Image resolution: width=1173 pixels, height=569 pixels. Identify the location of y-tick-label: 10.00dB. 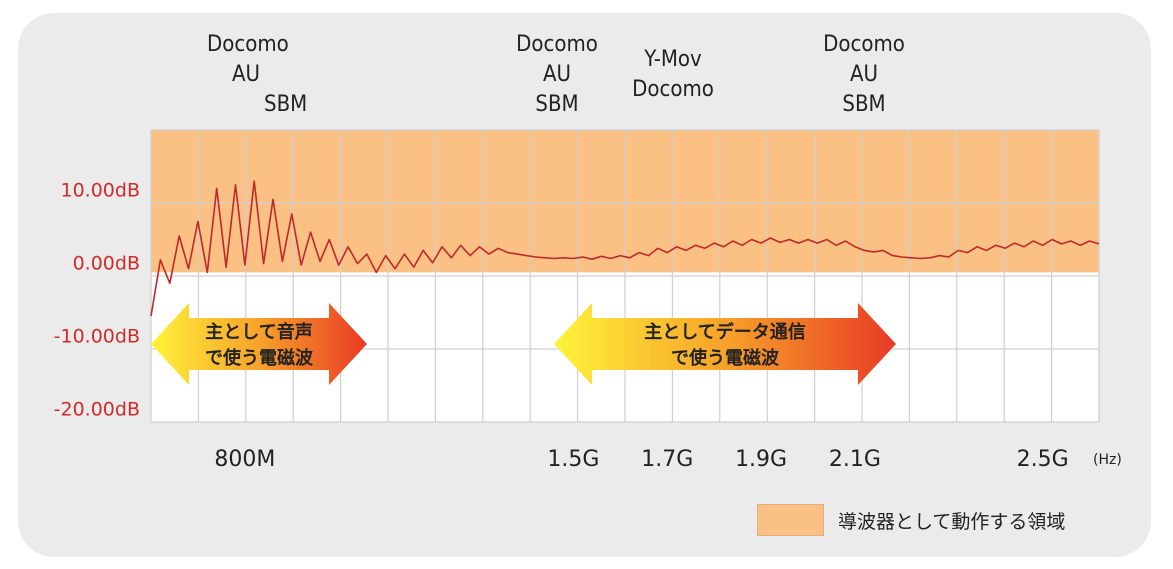
(101, 190).